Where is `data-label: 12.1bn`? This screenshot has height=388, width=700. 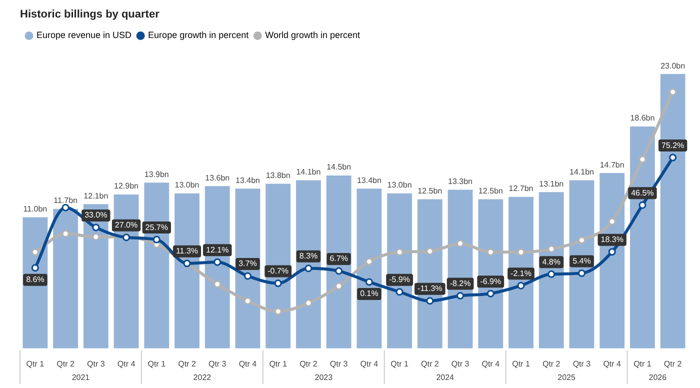 data-label: 12.1bn is located at coordinates (96, 195).